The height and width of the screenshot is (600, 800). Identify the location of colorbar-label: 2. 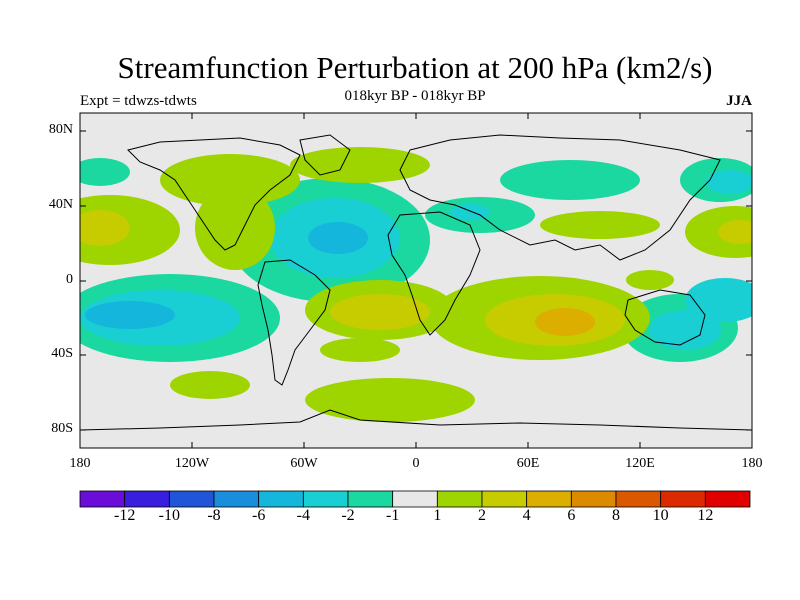
(482, 515).